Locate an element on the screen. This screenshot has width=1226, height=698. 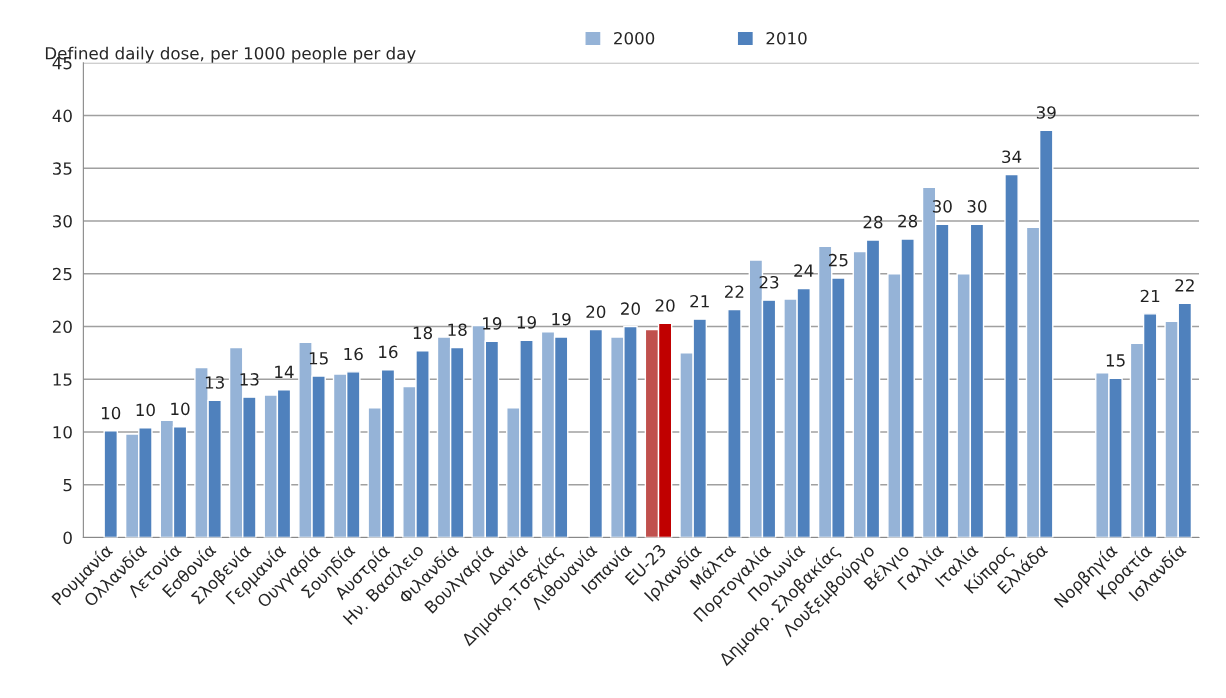
data-label: 39 is located at coordinates (1046, 112).